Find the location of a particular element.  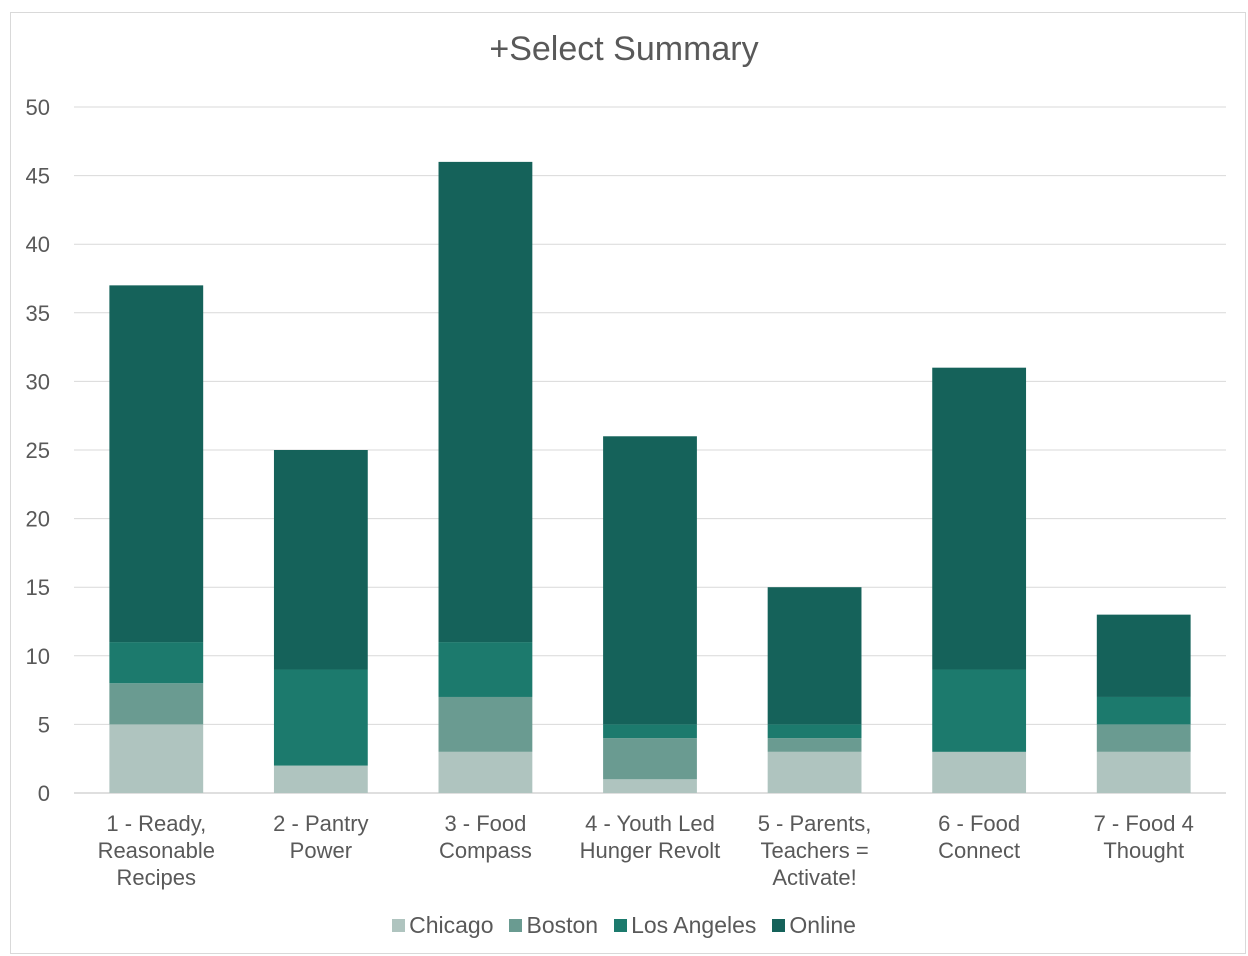

y-tick-label: 15 is located at coordinates (38, 587).